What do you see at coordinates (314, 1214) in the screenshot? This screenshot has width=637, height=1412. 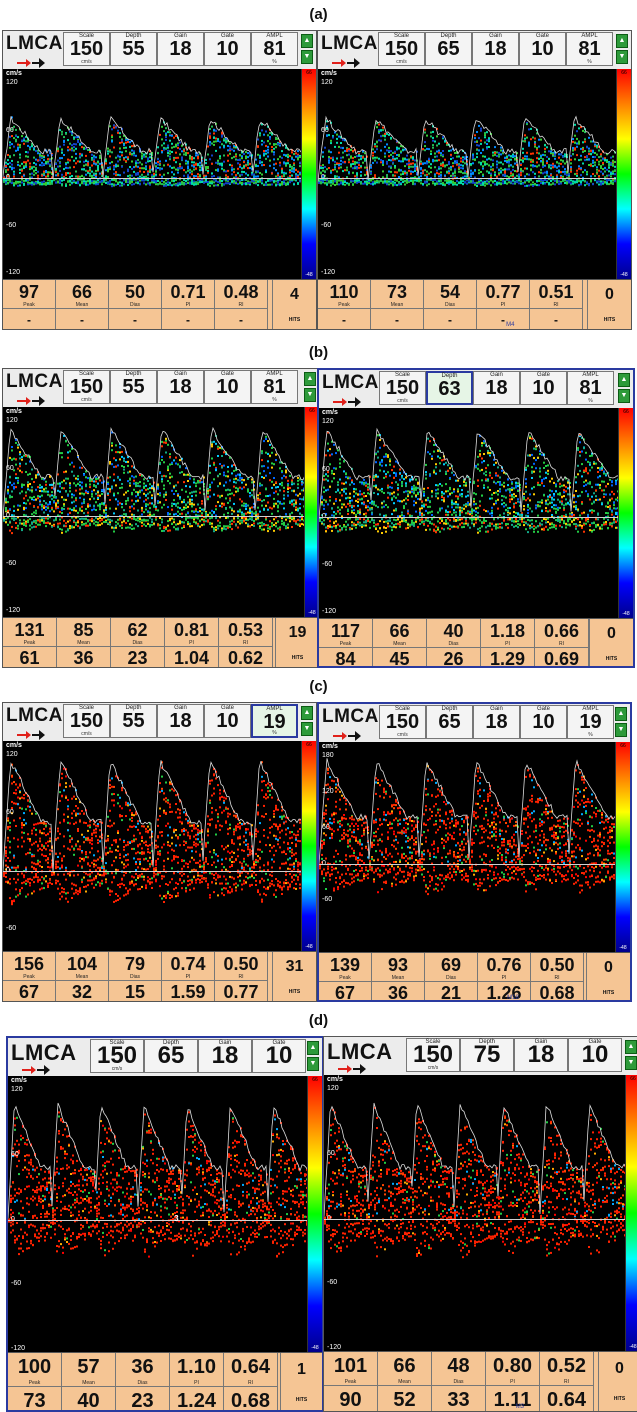 I see `color-scale: 66-48` at bounding box center [314, 1214].